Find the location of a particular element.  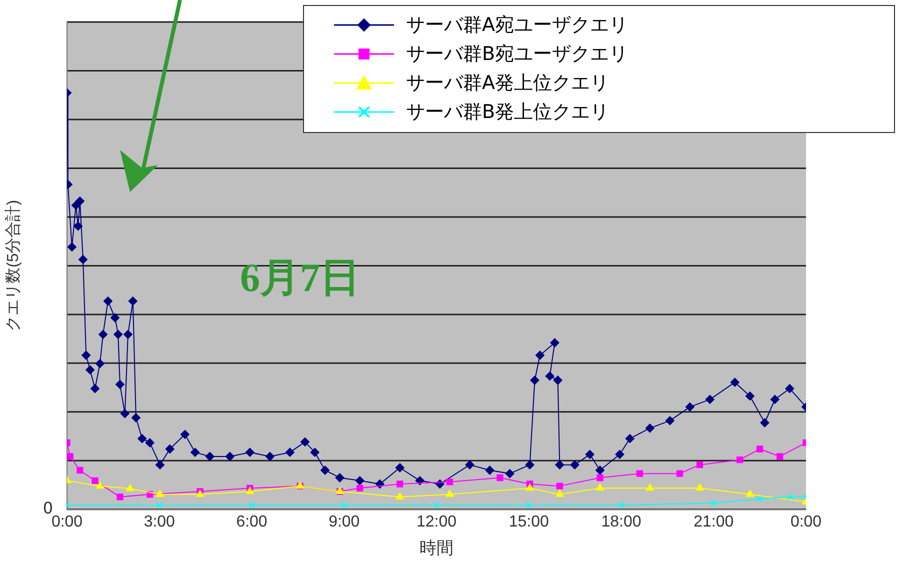

legend-label: サーバ群B宛ユーザクエリ is located at coordinates (517, 54).